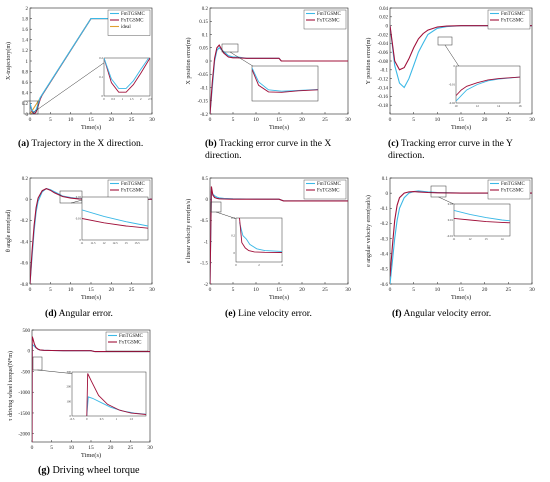 This screenshot has width=550, height=482. What do you see at coordinates (115, 223) in the screenshot?
I see `inset-line-1-d` at bounding box center [115, 223].